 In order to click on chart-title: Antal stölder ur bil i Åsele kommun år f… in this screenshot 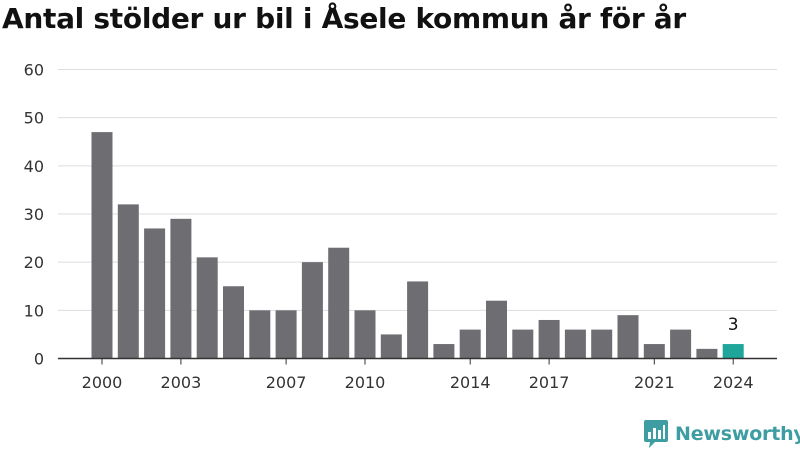, I will do `click(344, 18)`.